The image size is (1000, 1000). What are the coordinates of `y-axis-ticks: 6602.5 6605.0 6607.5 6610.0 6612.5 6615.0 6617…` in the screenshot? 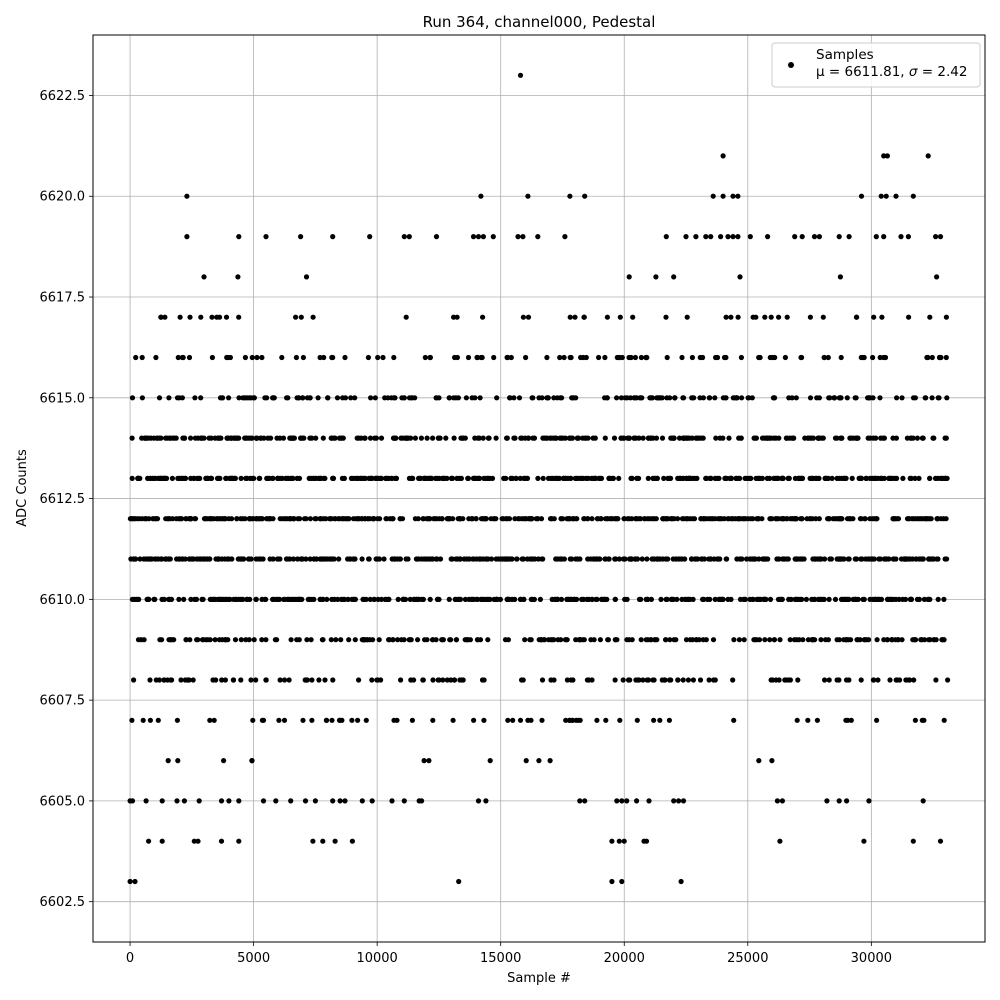 It's located at (66, 499).